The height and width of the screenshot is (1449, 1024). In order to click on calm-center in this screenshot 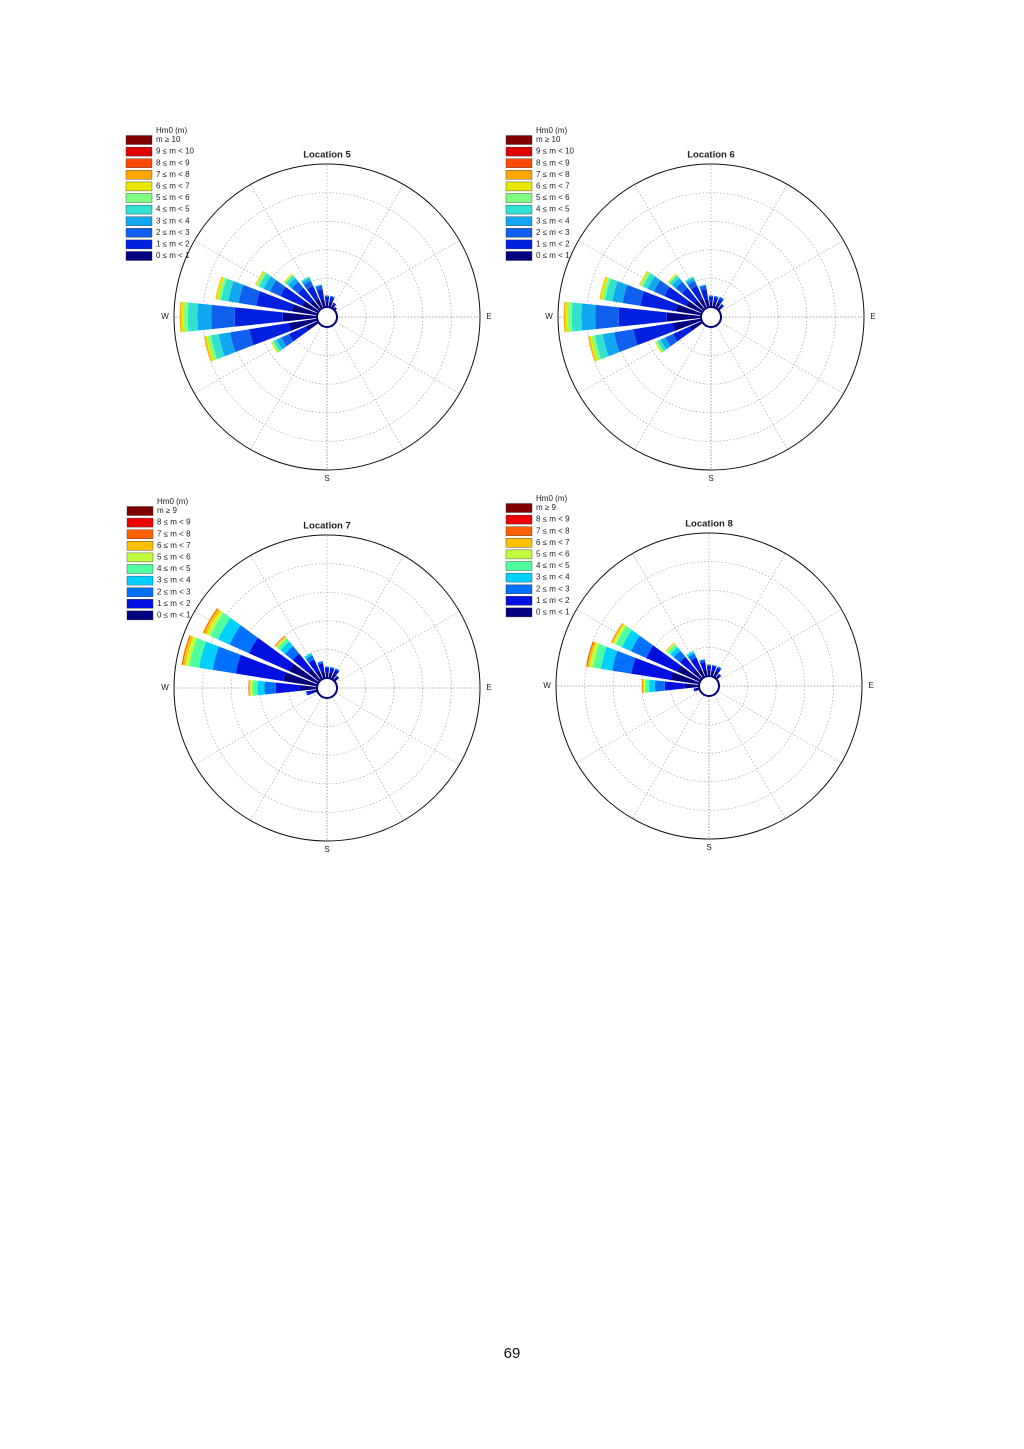, I will do `click(709, 686)`.